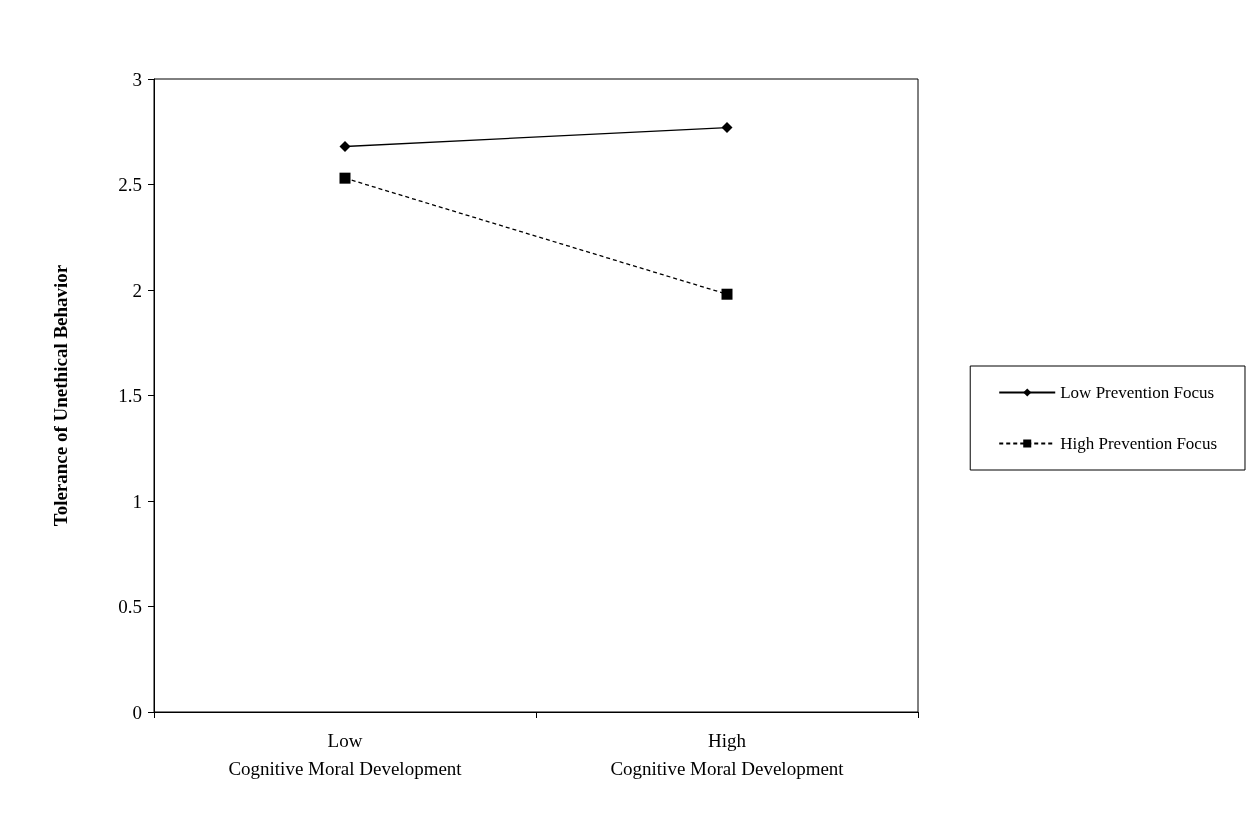 The image size is (1253, 836). What do you see at coordinates (130, 184) in the screenshot?
I see `y-tick-label: 2.5` at bounding box center [130, 184].